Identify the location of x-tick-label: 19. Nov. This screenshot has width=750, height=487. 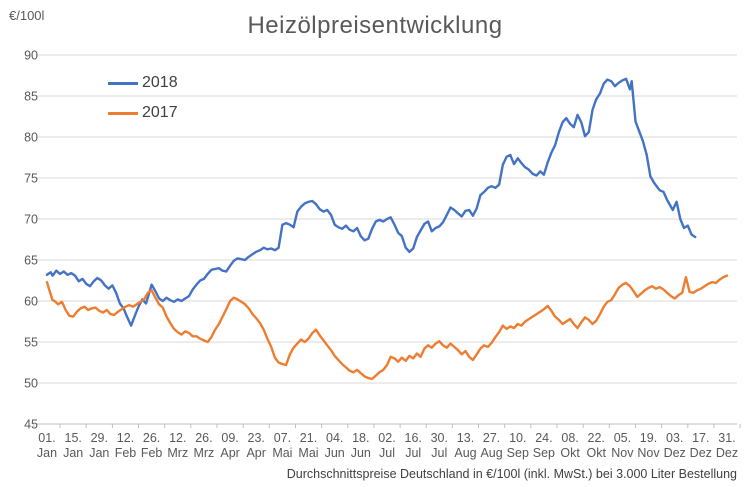
(648, 445).